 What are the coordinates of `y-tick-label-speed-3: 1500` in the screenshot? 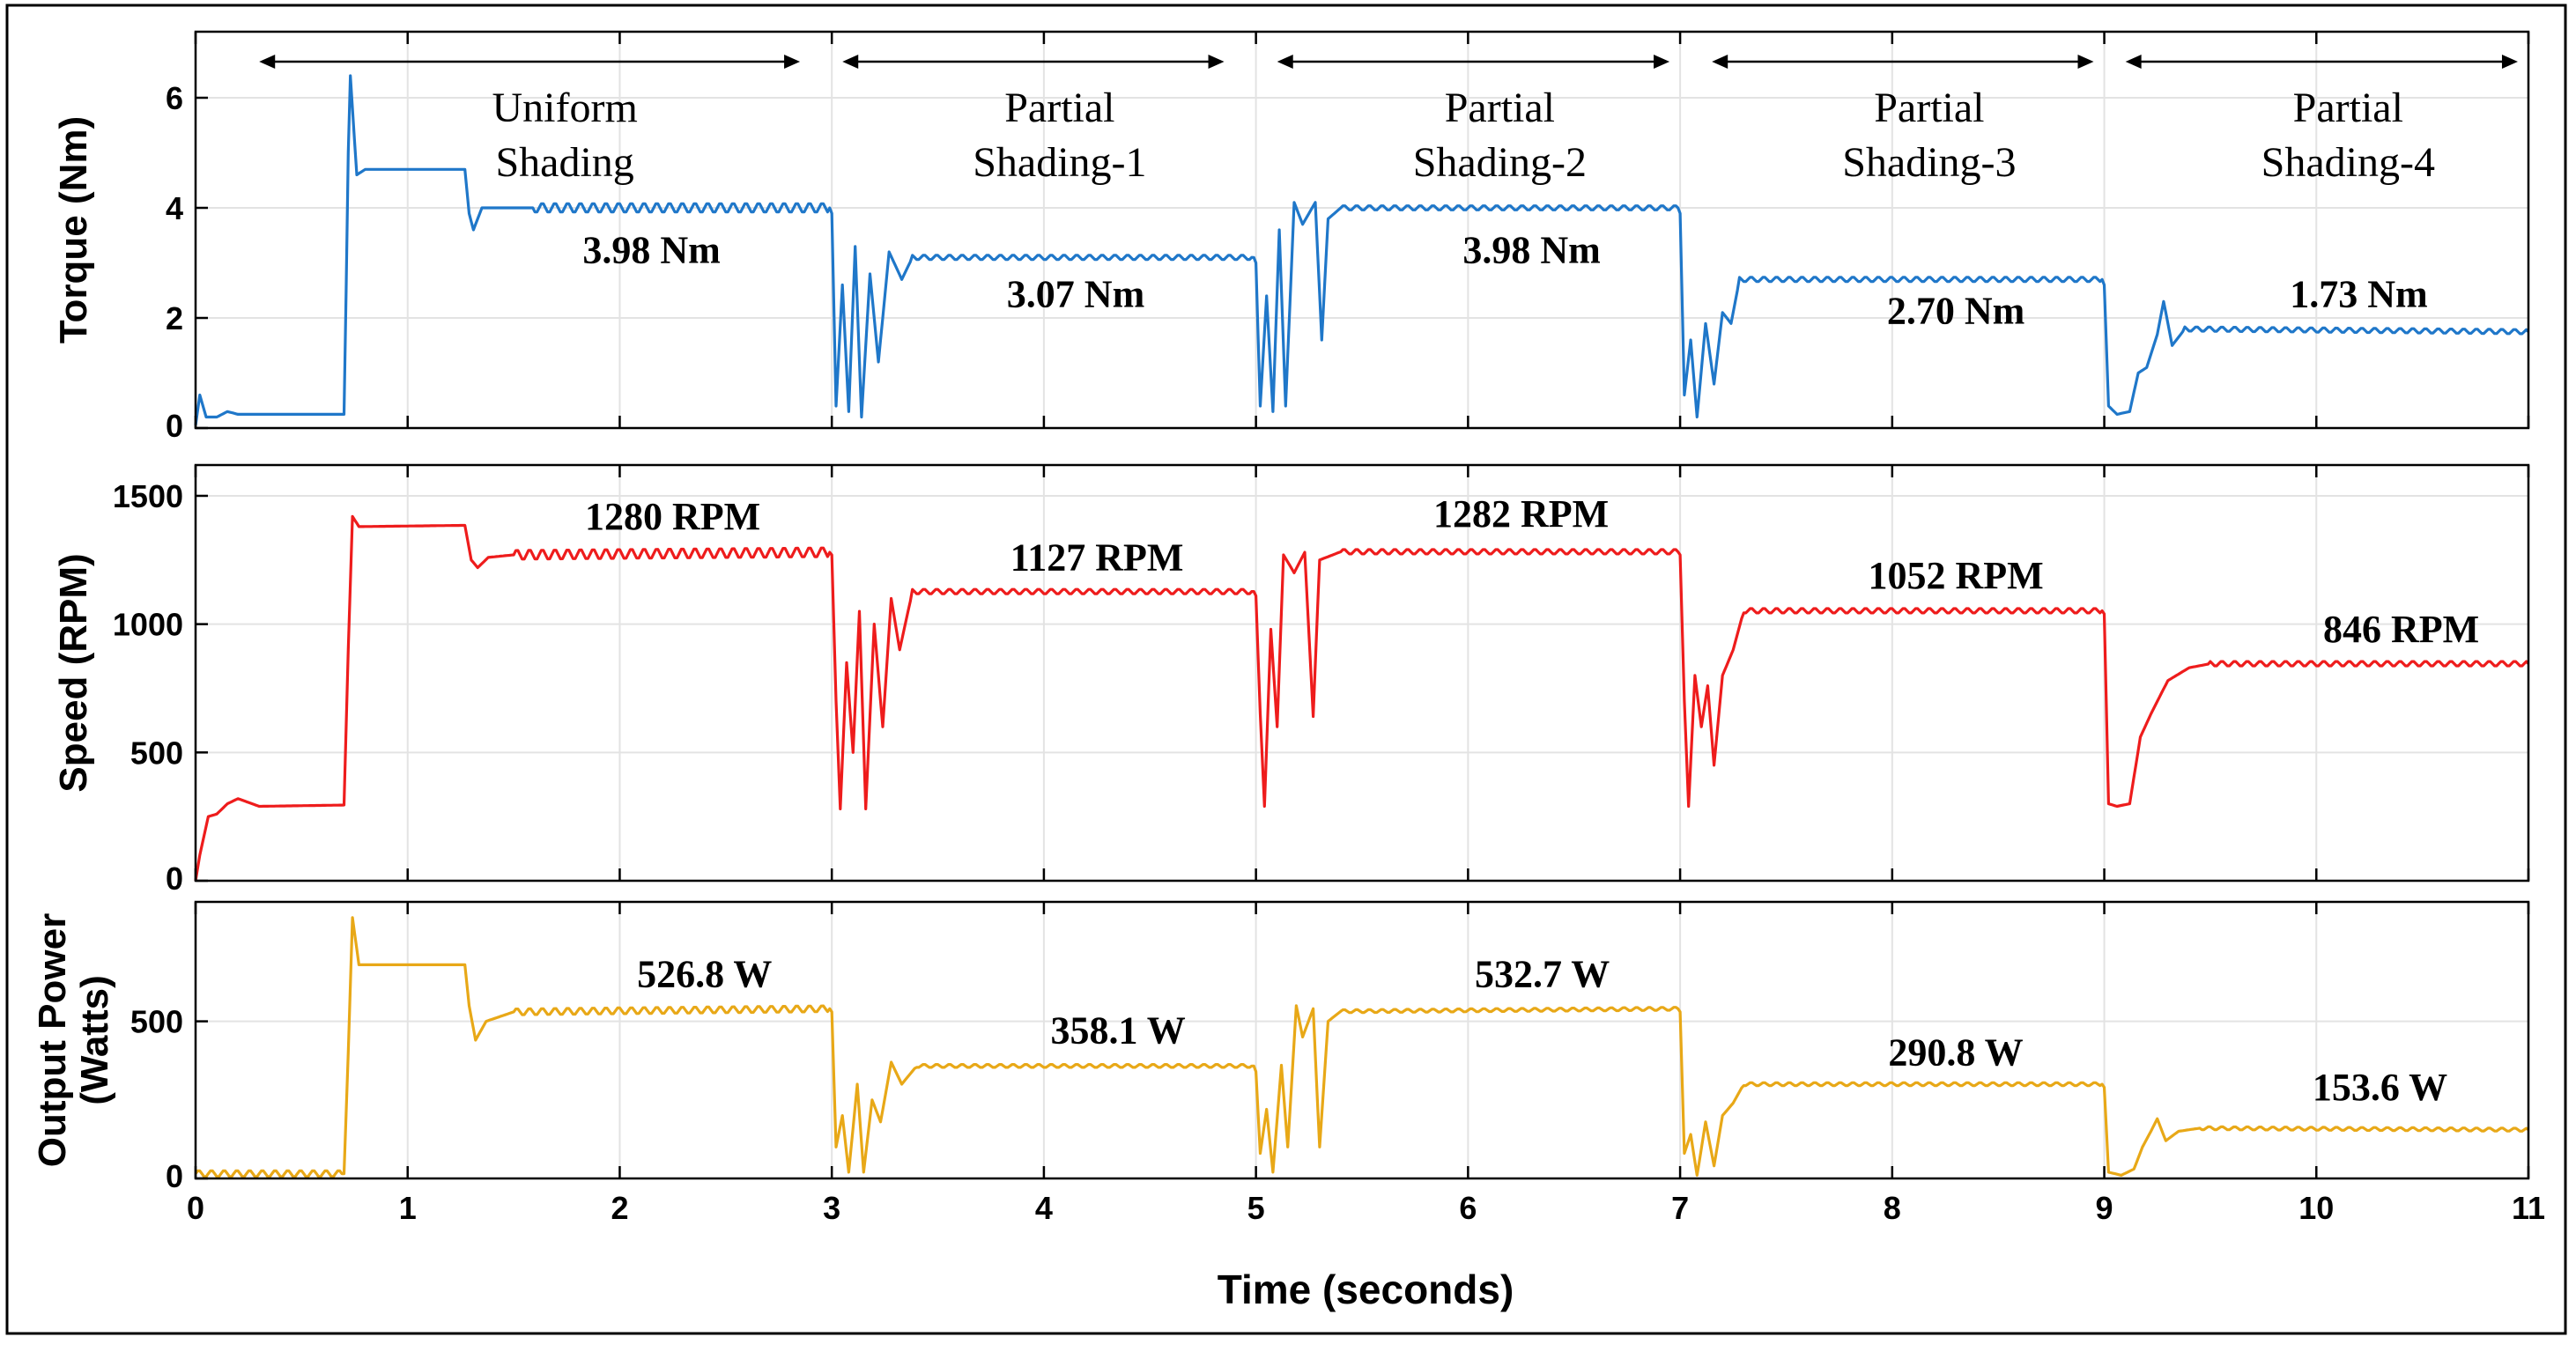 It's located at (148, 496).